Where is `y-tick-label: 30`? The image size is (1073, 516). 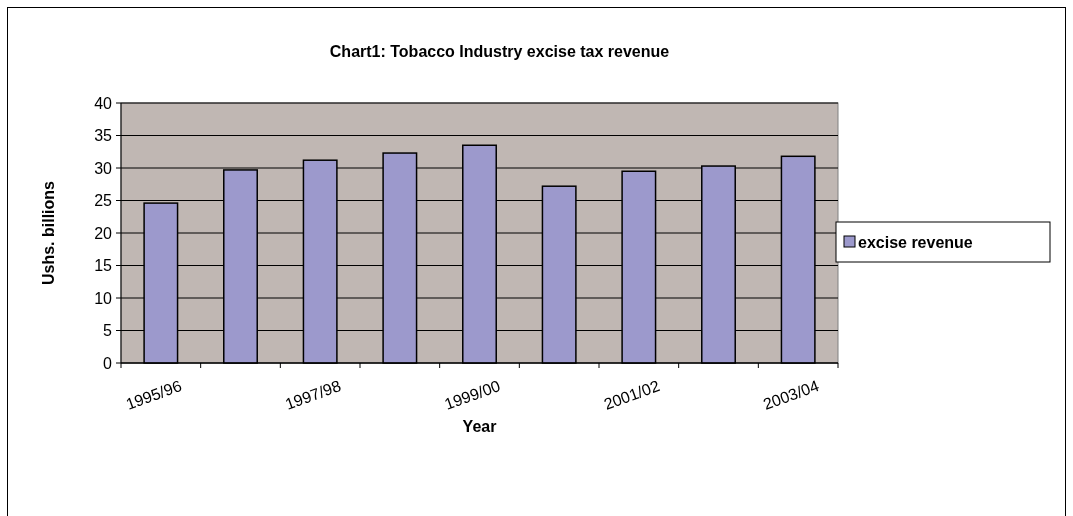
y-tick-label: 30 is located at coordinates (103, 168).